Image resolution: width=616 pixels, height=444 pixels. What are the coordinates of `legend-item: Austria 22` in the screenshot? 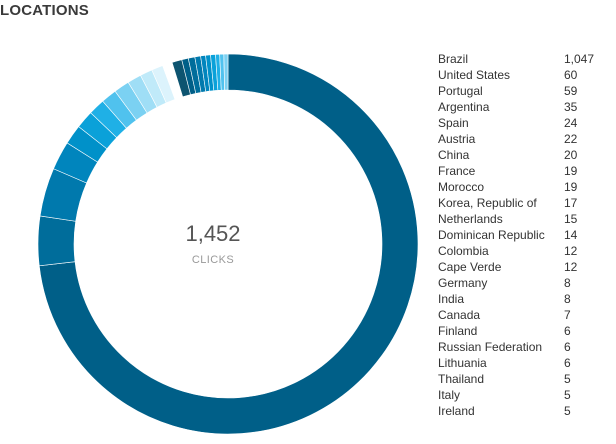 It's located at (524, 139).